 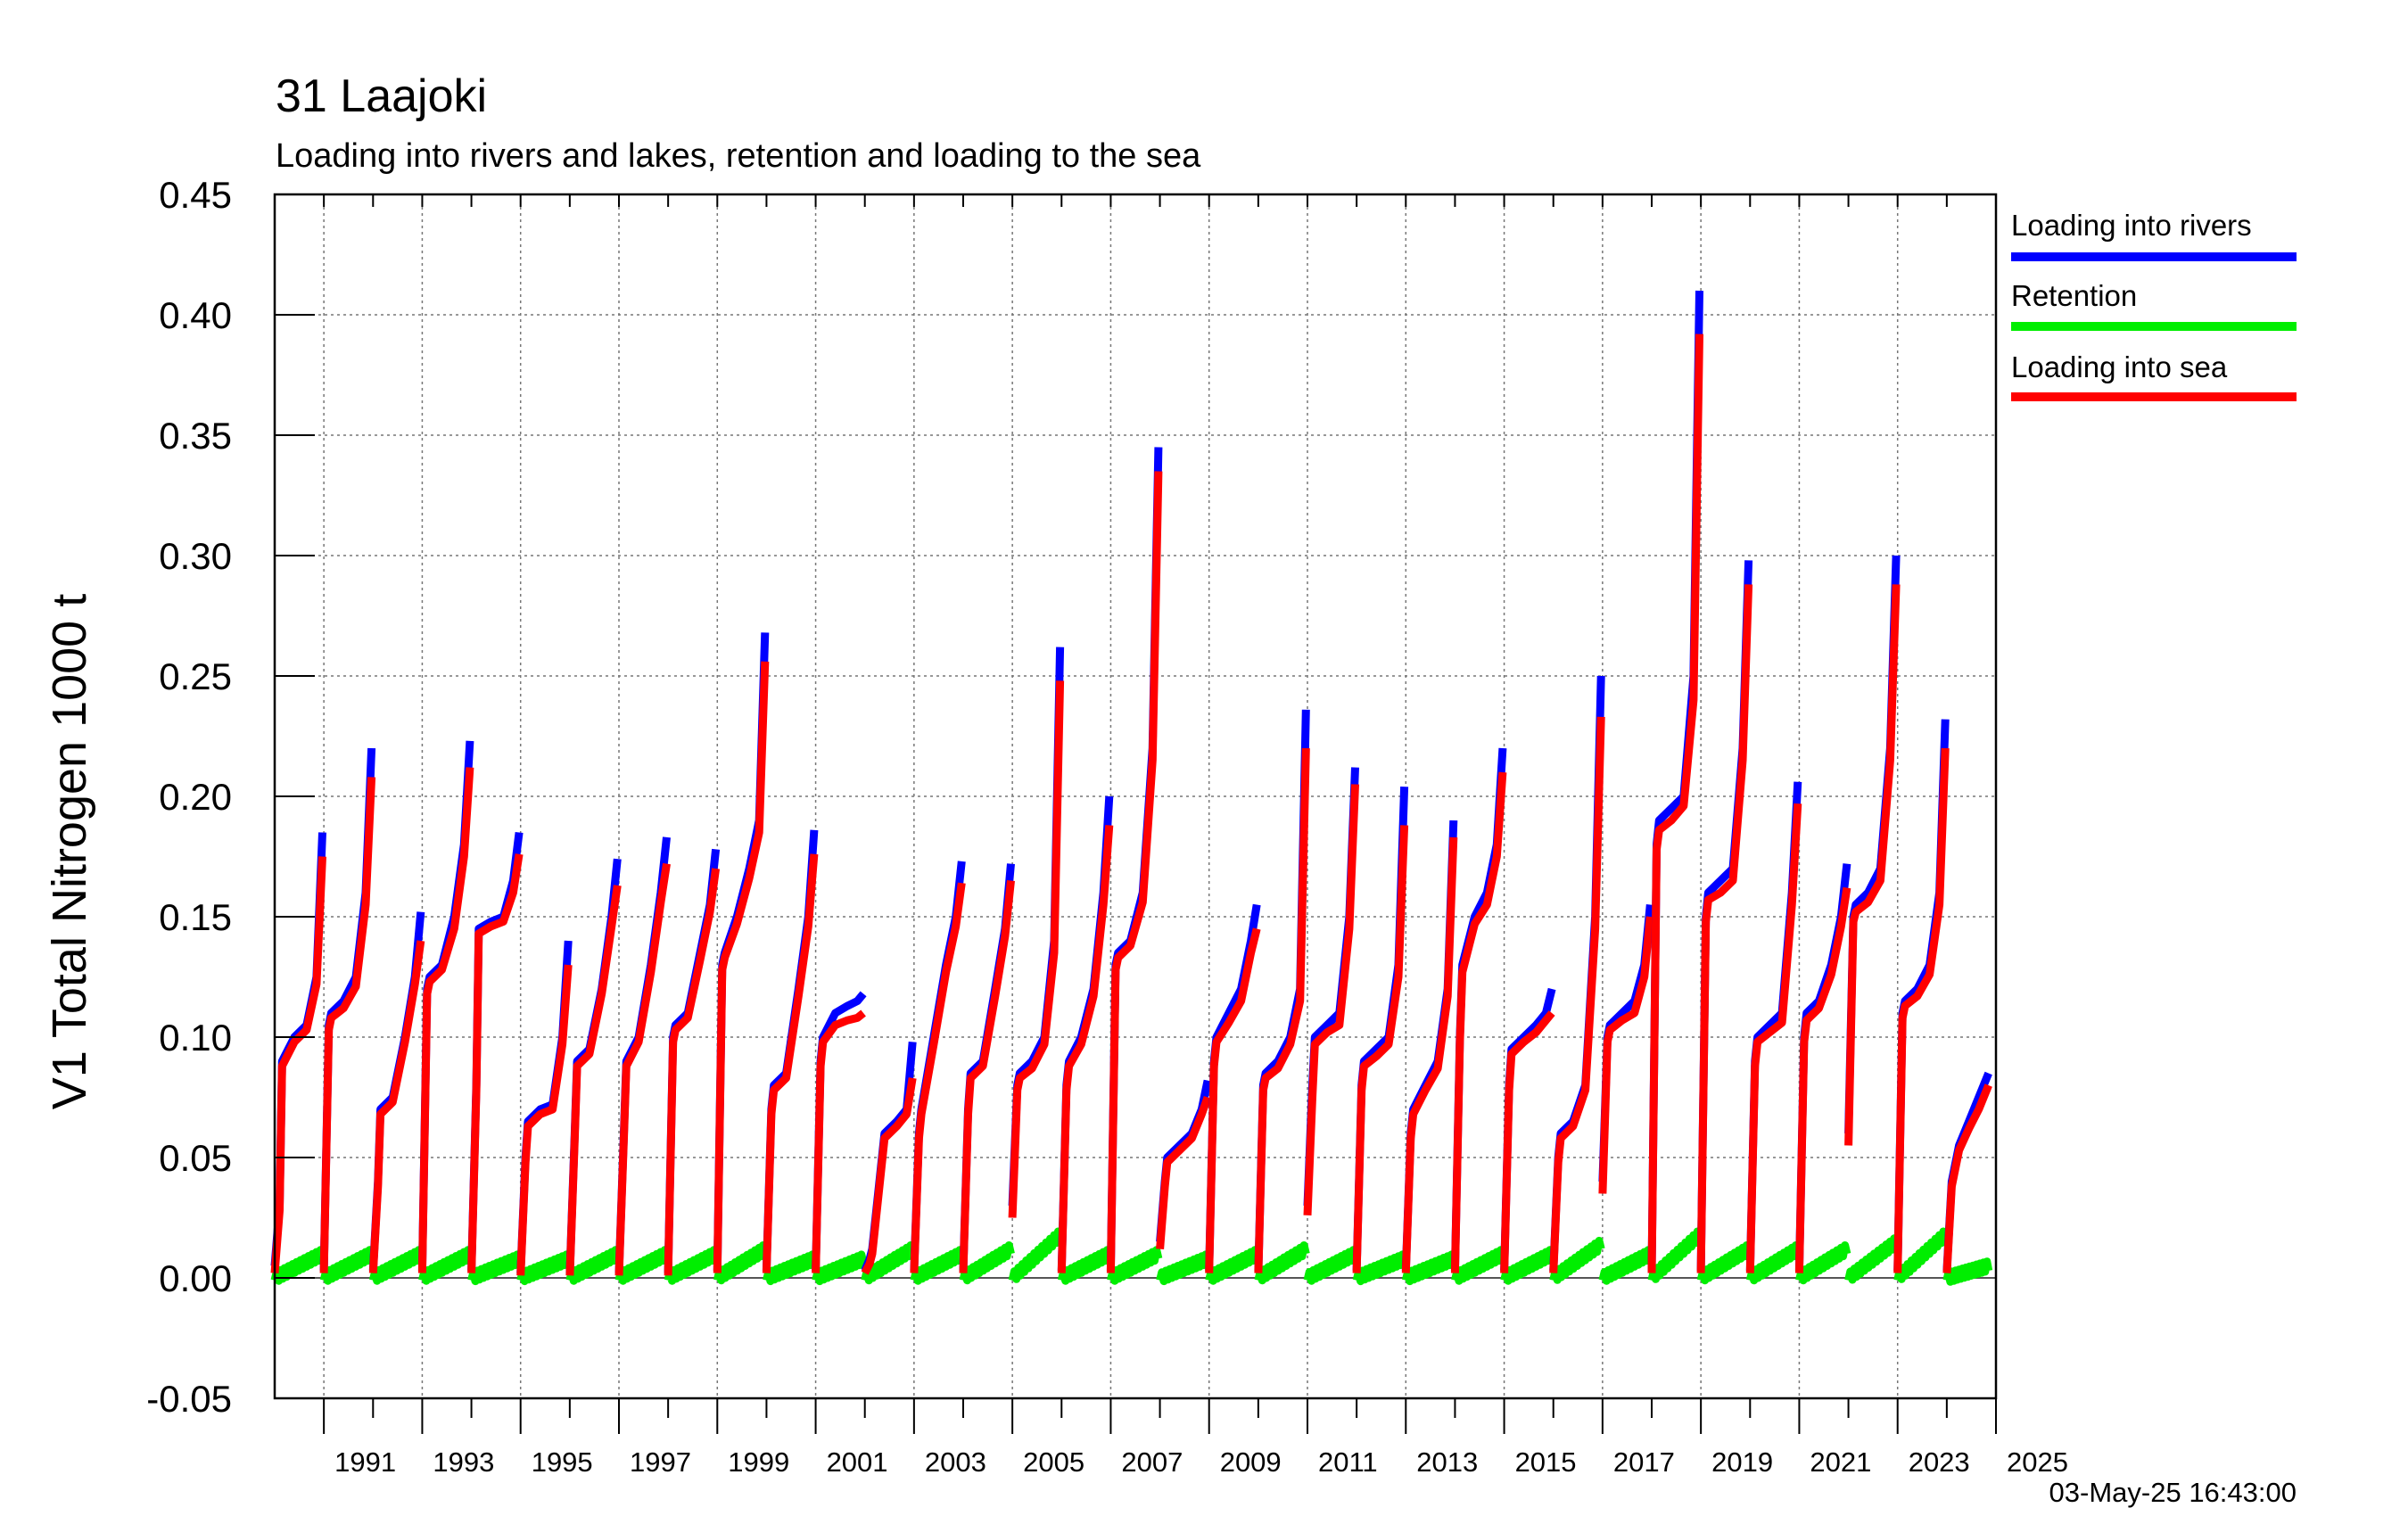 I want to click on x-tick-label: 2009, so click(x=1251, y=1462).